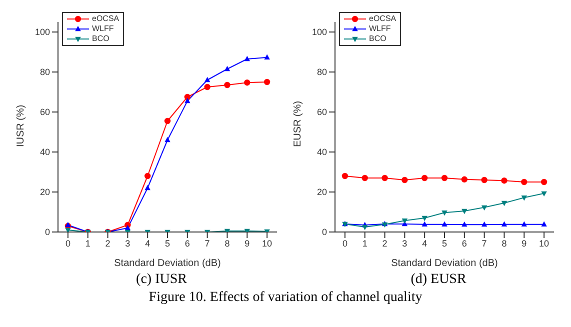 This screenshot has width=571, height=327. Describe the element at coordinates (286, 298) in the screenshot. I see `caption: Figure 10. Effects of variation of channel quality` at that location.